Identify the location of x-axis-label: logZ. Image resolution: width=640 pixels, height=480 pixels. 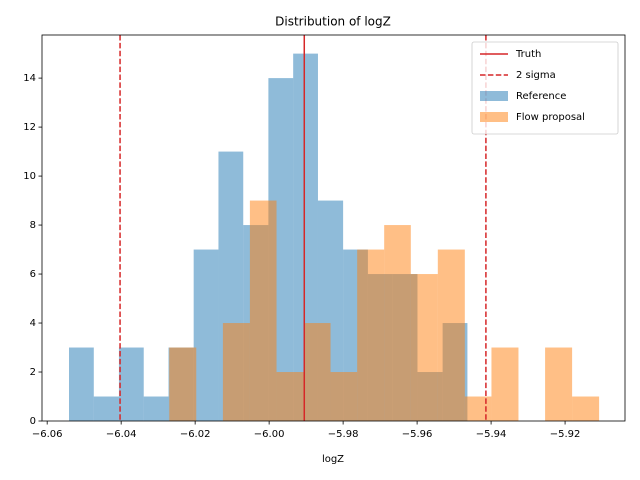
(333, 459).